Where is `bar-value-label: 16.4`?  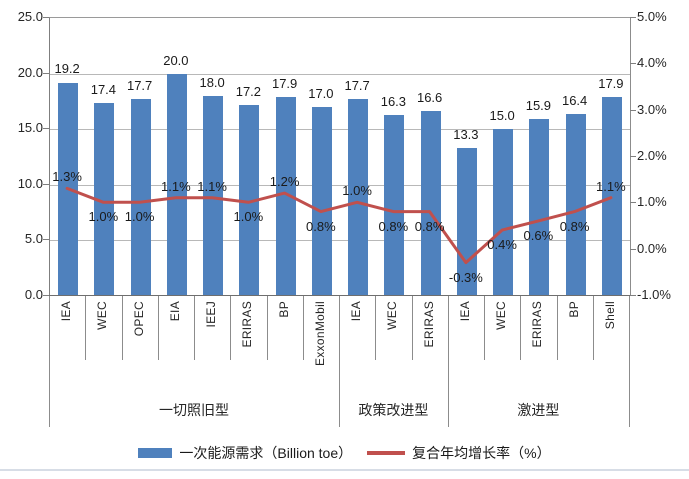 bar-value-label: 16.4 is located at coordinates (574, 100).